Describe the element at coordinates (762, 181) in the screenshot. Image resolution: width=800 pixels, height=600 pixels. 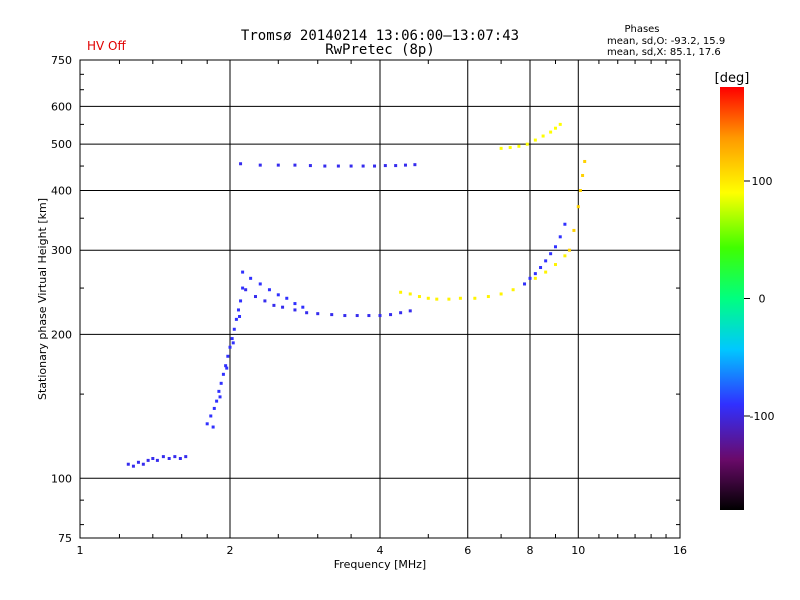
I see `colorbar-tick-label: 100` at that location.